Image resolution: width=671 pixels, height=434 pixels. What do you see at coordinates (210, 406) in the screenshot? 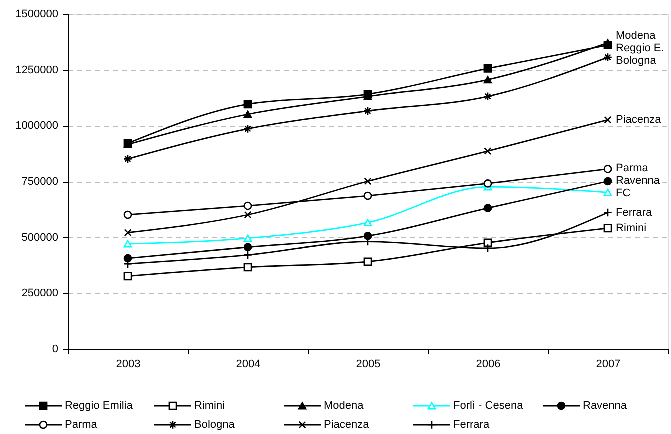
I see `legend-label: Rimini` at bounding box center [210, 406].